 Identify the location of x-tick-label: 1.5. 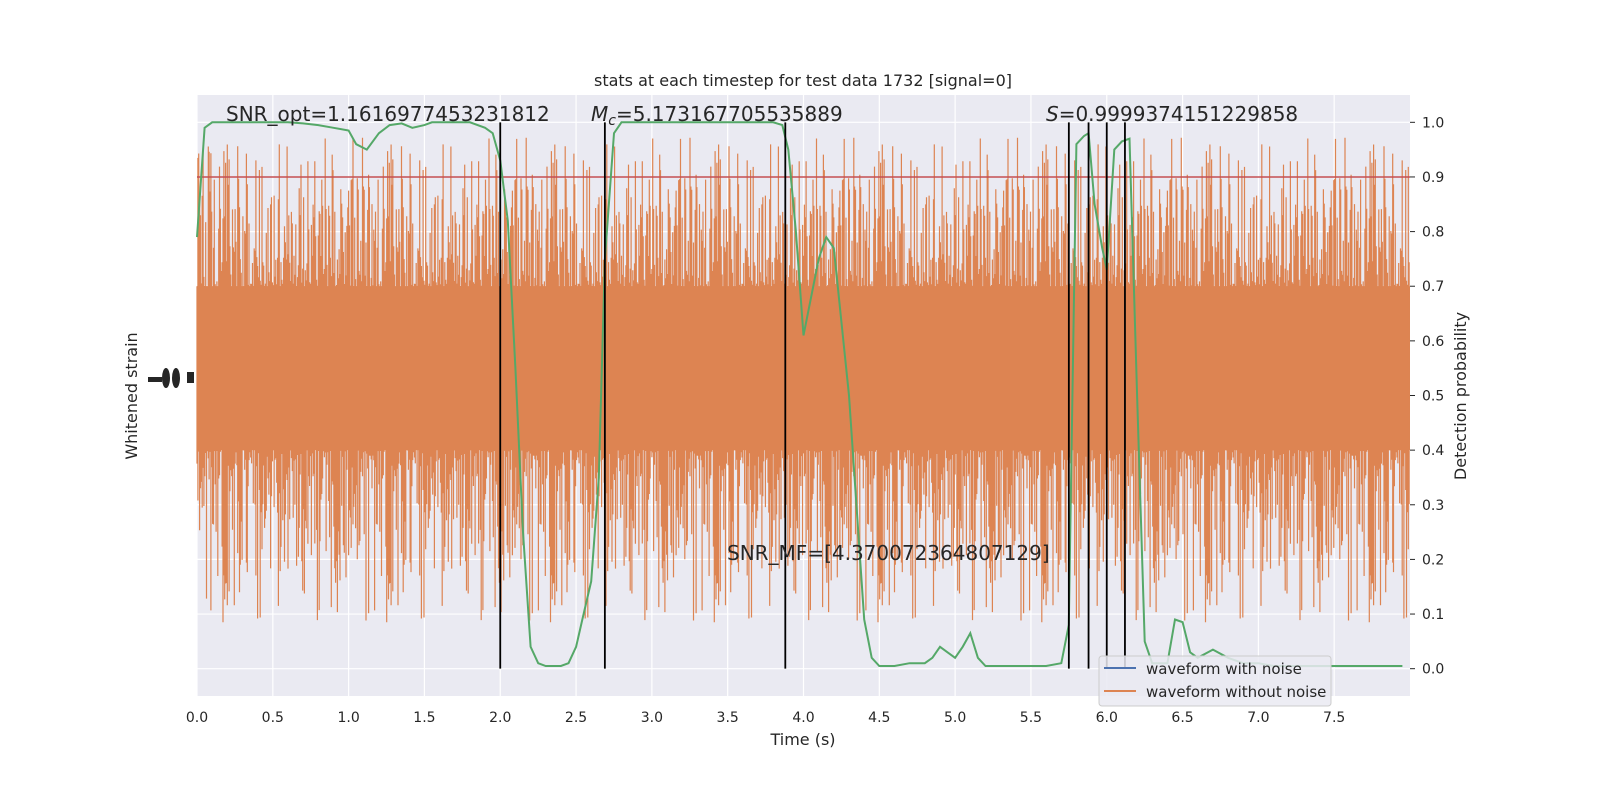
(424, 718).